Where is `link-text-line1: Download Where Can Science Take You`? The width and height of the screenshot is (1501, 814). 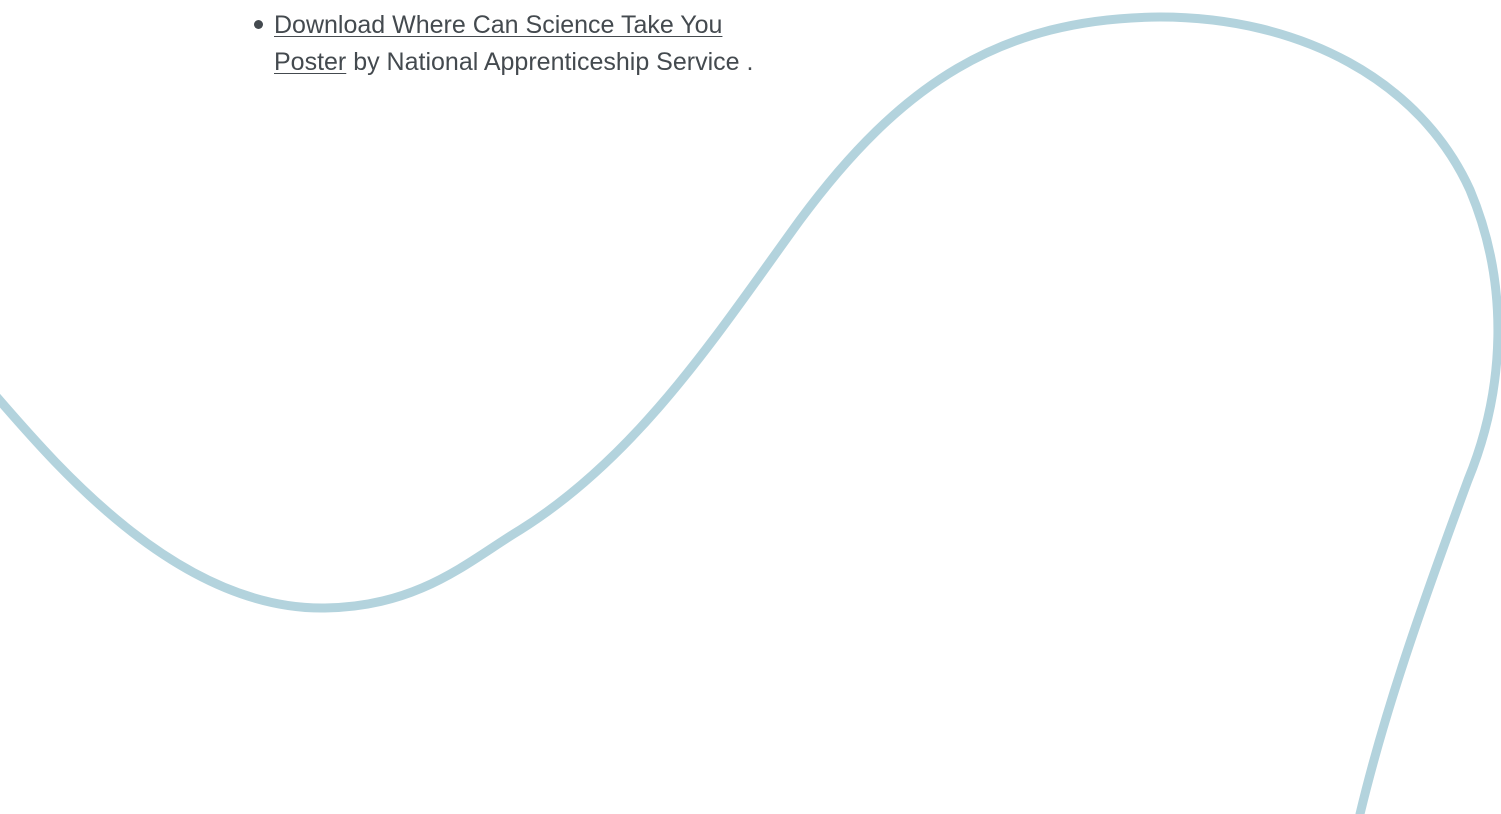 link-text-line1: Download Where Can Science Take You is located at coordinates (498, 25).